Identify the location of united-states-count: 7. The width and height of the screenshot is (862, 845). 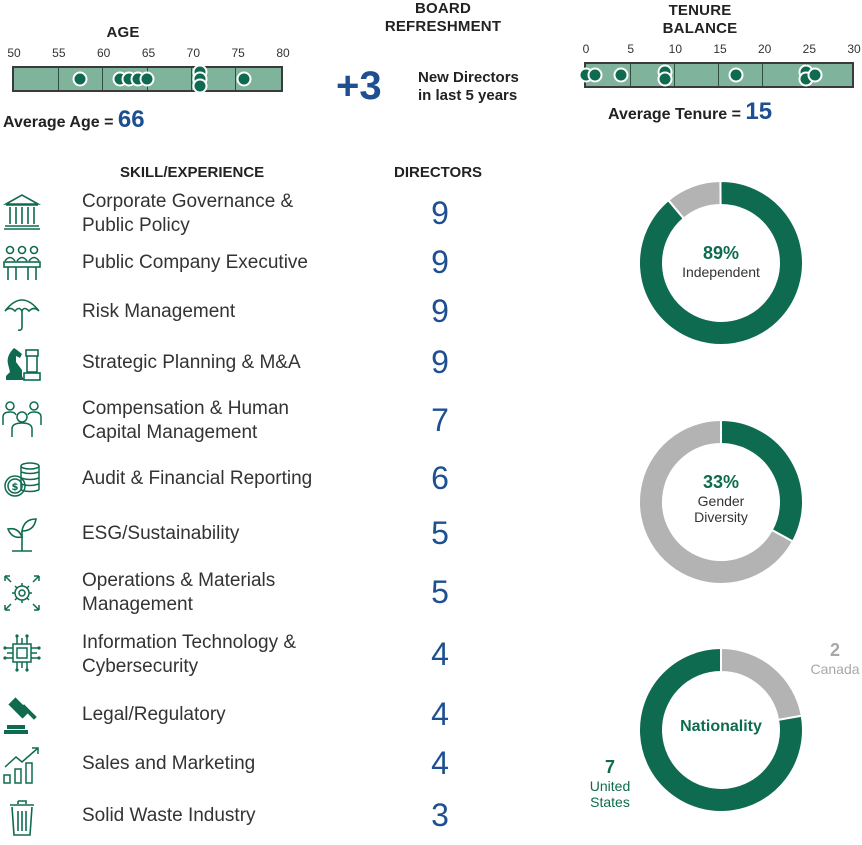
(609, 767).